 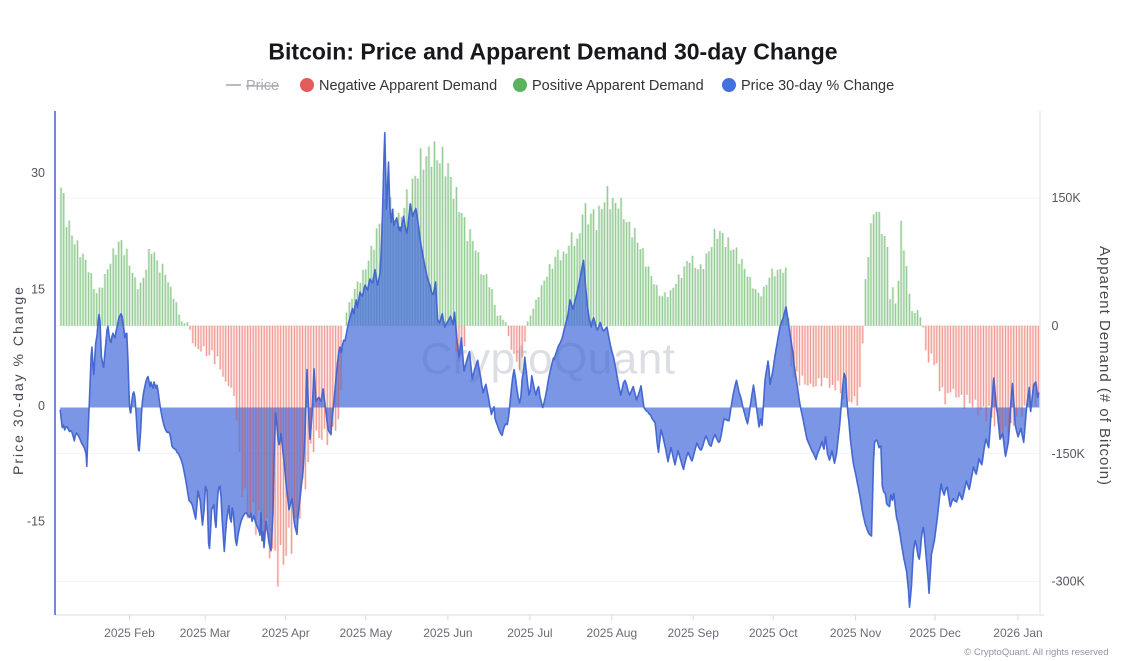 I want to click on svg-text: 2025 Oct, so click(x=773, y=633).